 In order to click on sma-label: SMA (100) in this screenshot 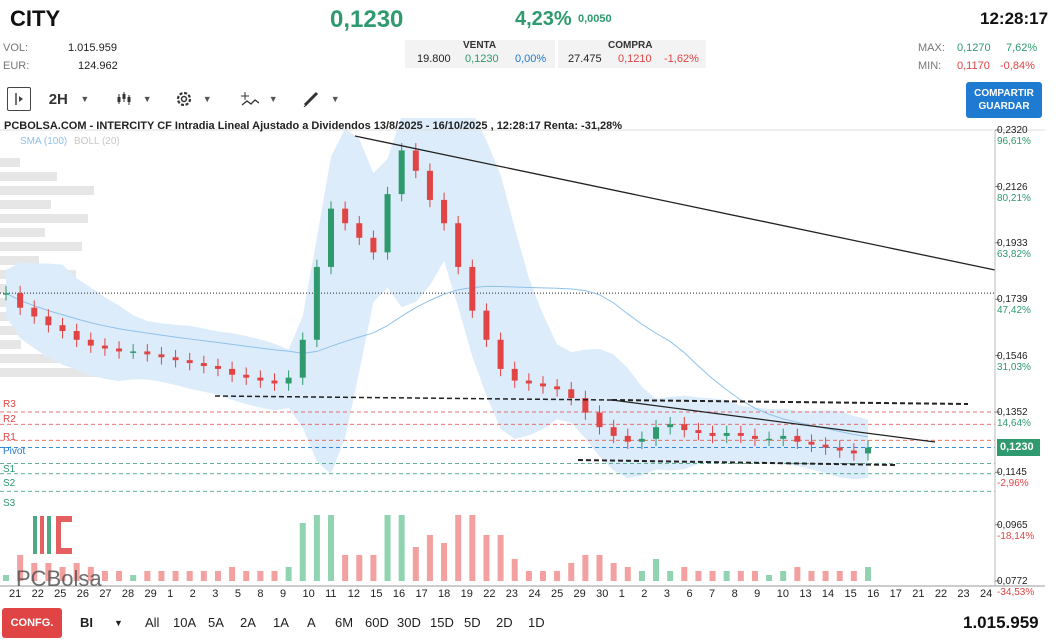, I will do `click(44, 141)`.